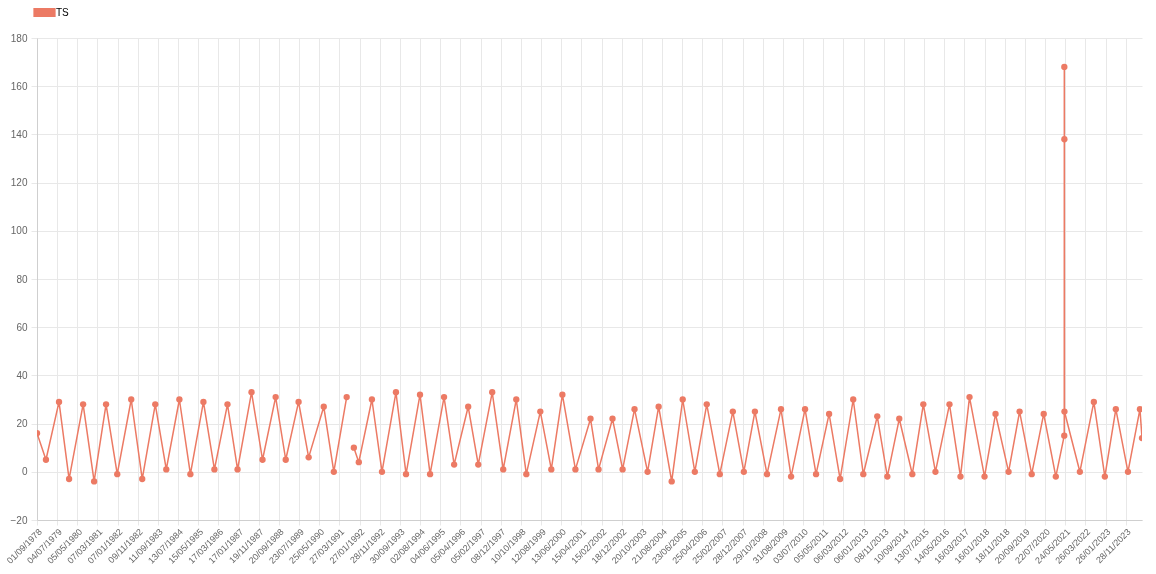 The image size is (1156, 574). Describe the element at coordinates (19, 38) in the screenshot. I see `y-tick-label: 180` at that location.